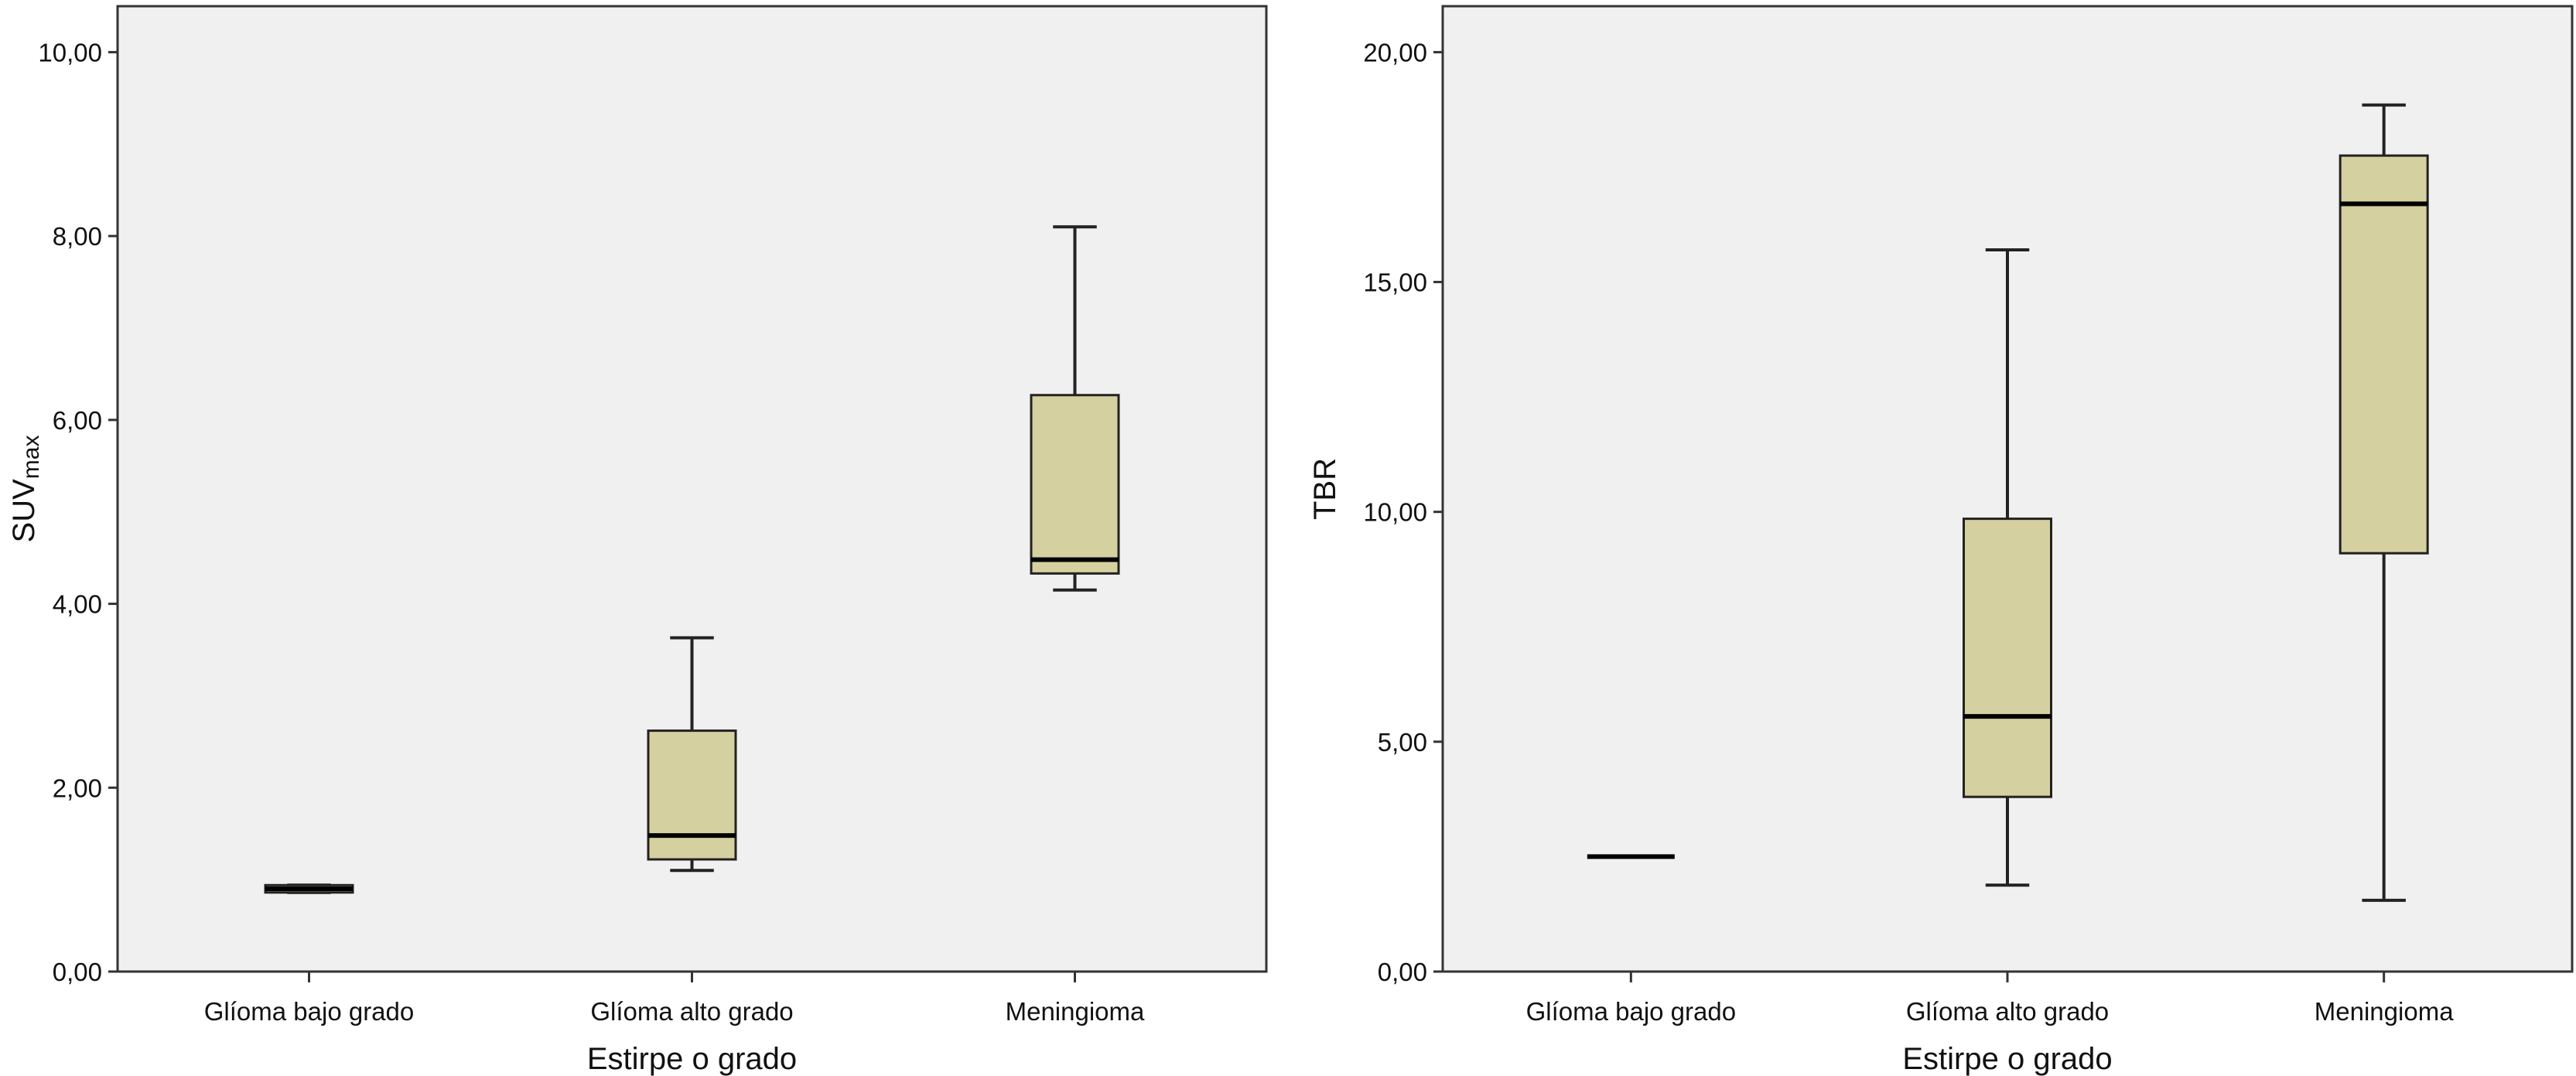 This screenshot has height=1076, width=2576. What do you see at coordinates (77, 237) in the screenshot?
I see `y-tick-label: 8,00` at bounding box center [77, 237].